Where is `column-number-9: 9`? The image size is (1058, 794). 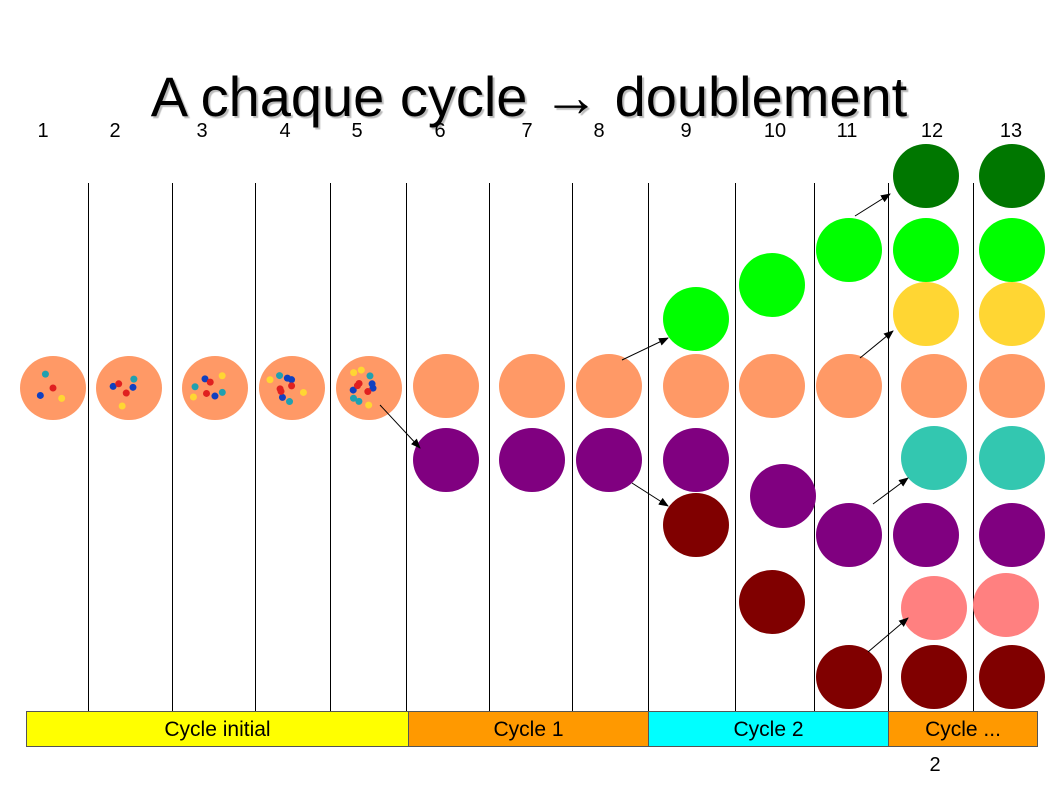 column-number-9: 9 is located at coordinates (686, 131).